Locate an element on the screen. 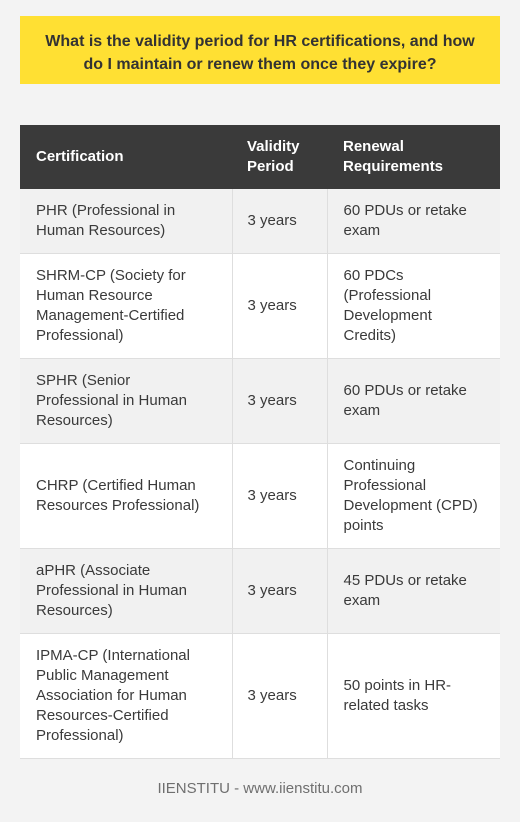  cell-certification: PHR (Professional in Human Resources) is located at coordinates (126, 221).